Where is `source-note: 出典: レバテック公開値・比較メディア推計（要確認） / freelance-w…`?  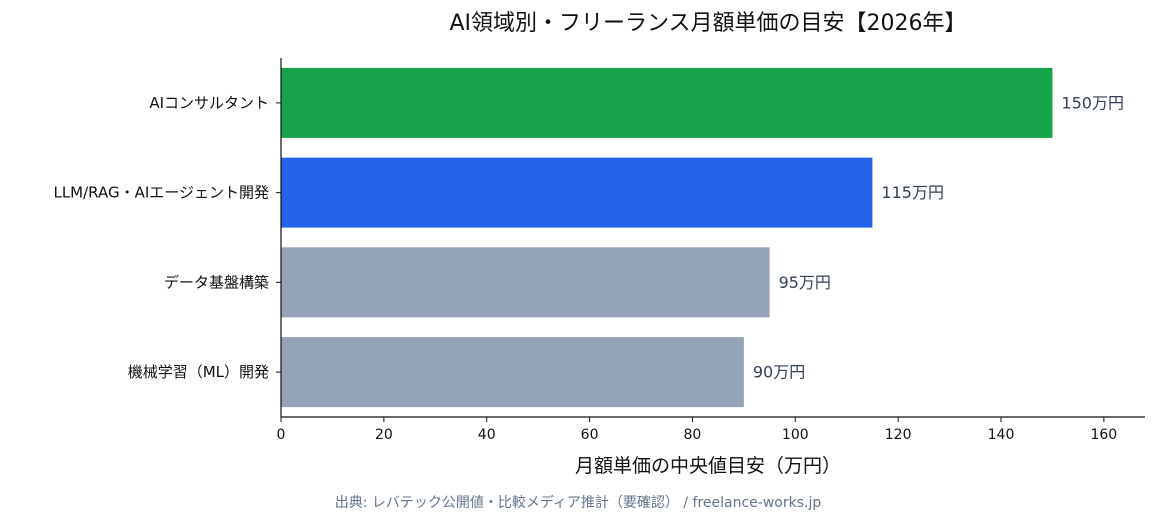
source-note: 出典: レバテック公開値・比較メディア推計（要確認） / freelance-w… is located at coordinates (578, 502).